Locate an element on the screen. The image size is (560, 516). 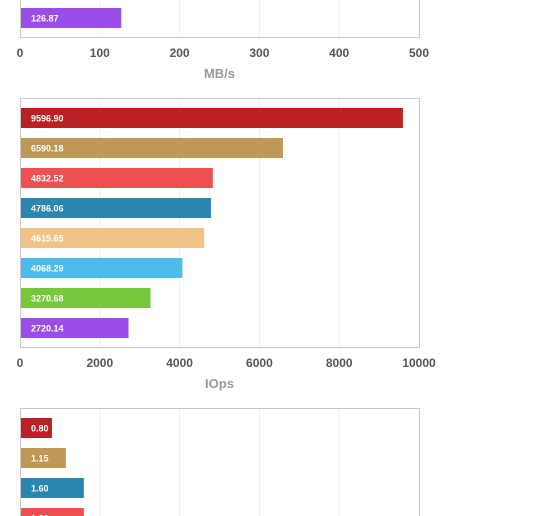
bar-value-label: 4615.65 is located at coordinates (47, 239).